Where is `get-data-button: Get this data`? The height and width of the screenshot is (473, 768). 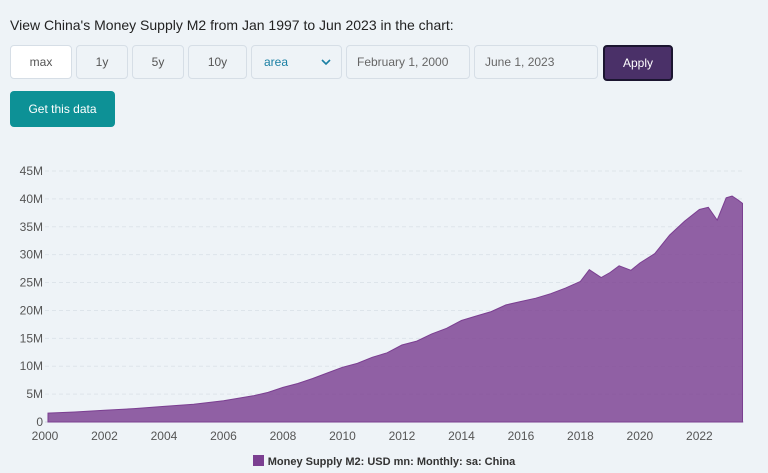
get-data-button: Get this data is located at coordinates (62, 109).